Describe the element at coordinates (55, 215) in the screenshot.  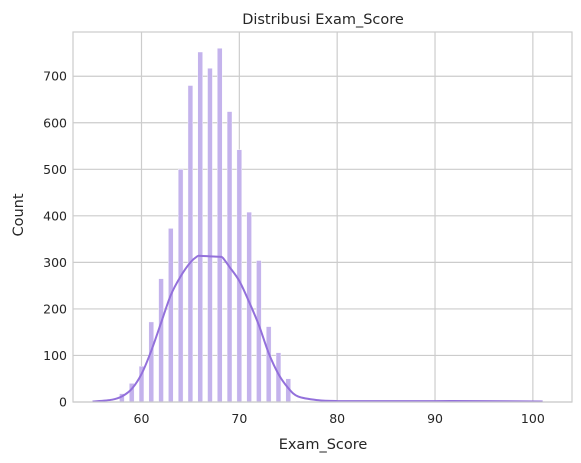
I see `y-tick-label: 400` at that location.